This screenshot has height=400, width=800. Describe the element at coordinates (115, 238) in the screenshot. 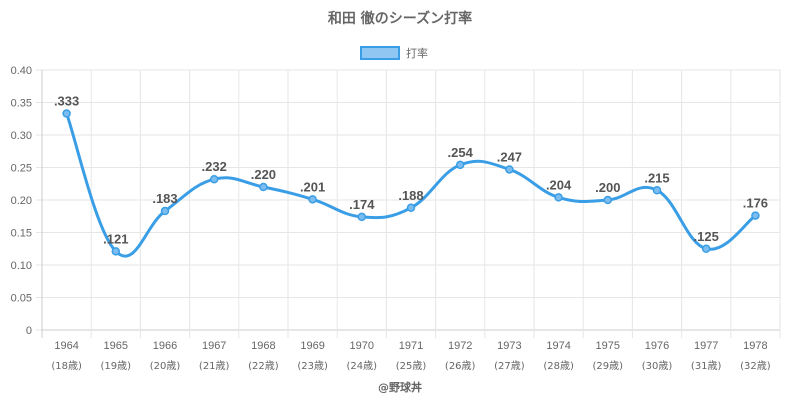

I see `data-label: .121` at that location.